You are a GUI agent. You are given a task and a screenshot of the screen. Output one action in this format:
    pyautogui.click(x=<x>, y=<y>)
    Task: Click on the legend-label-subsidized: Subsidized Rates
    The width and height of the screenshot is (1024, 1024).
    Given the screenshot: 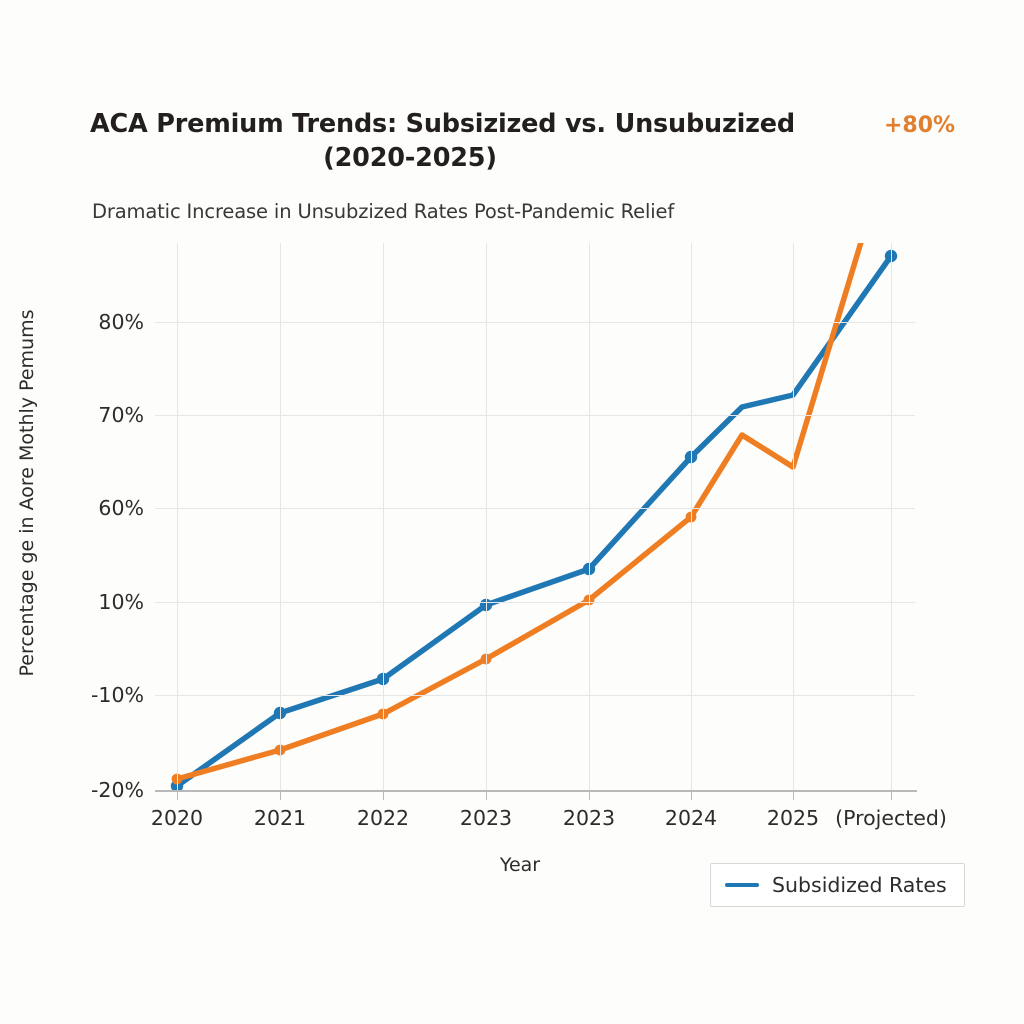 What is the action you would take?
    pyautogui.click(x=859, y=885)
    